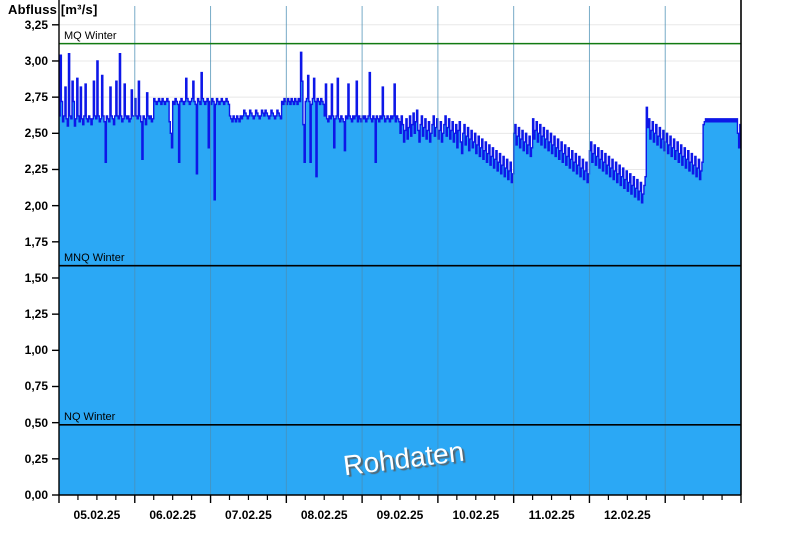 This screenshot has height=550, width=800. I want to click on x-tick-label: 08.02.25, so click(324, 515).